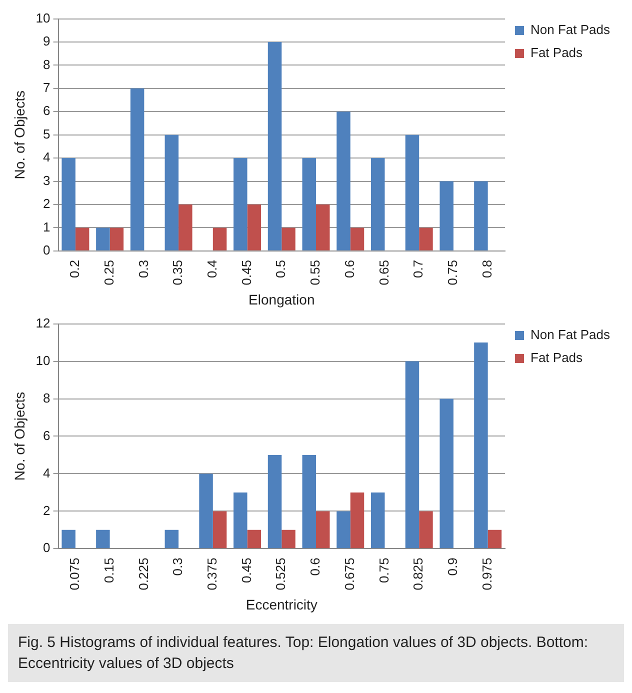 This screenshot has height=693, width=632. Describe the element at coordinates (46, 226) in the screenshot. I see `y-tick-label: 1` at that location.